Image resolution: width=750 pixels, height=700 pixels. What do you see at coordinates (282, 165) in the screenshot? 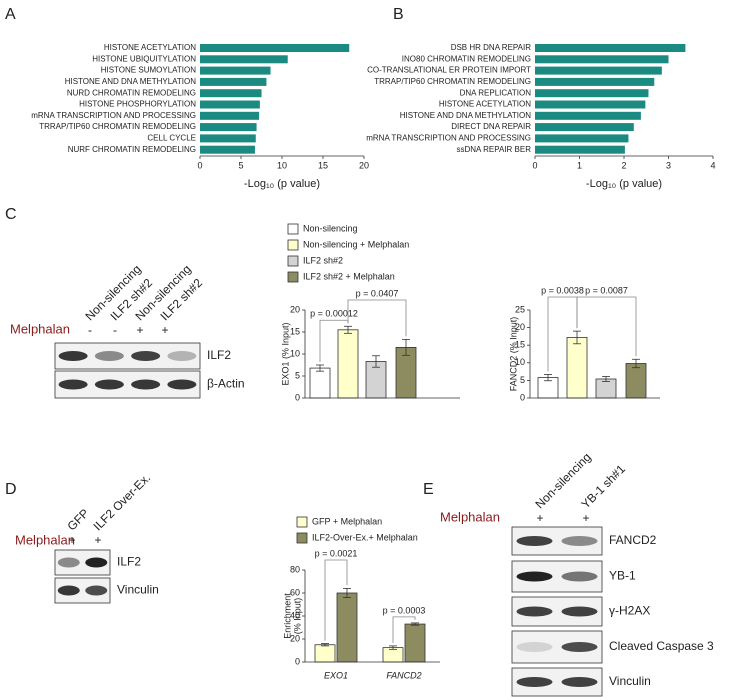
I see `x-tick-label: 10` at bounding box center [282, 165].